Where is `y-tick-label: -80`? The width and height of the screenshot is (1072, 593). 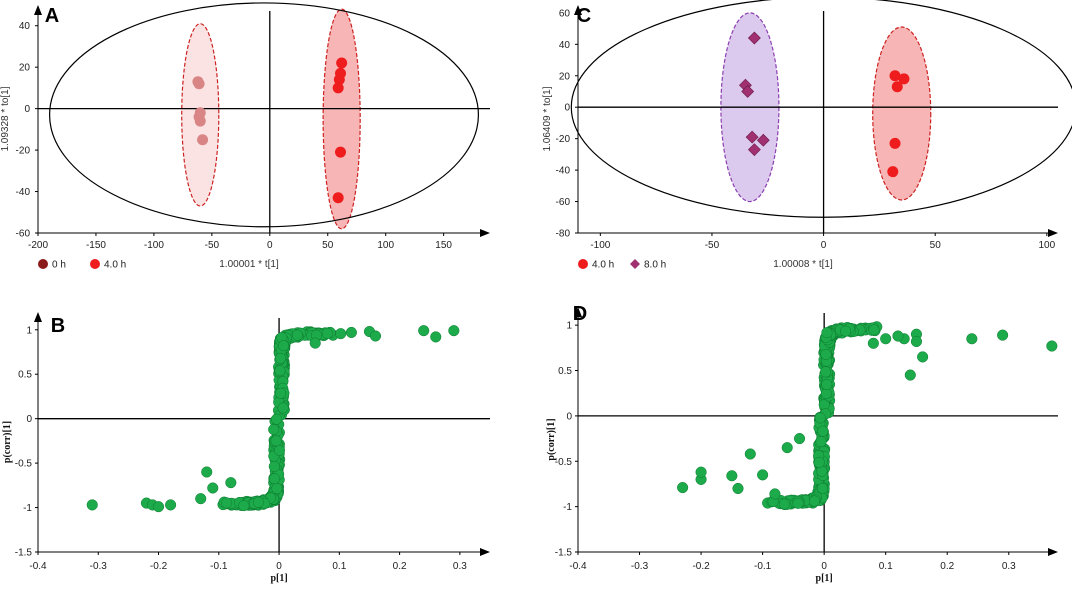
y-tick-label: -80 is located at coordinates (563, 234).